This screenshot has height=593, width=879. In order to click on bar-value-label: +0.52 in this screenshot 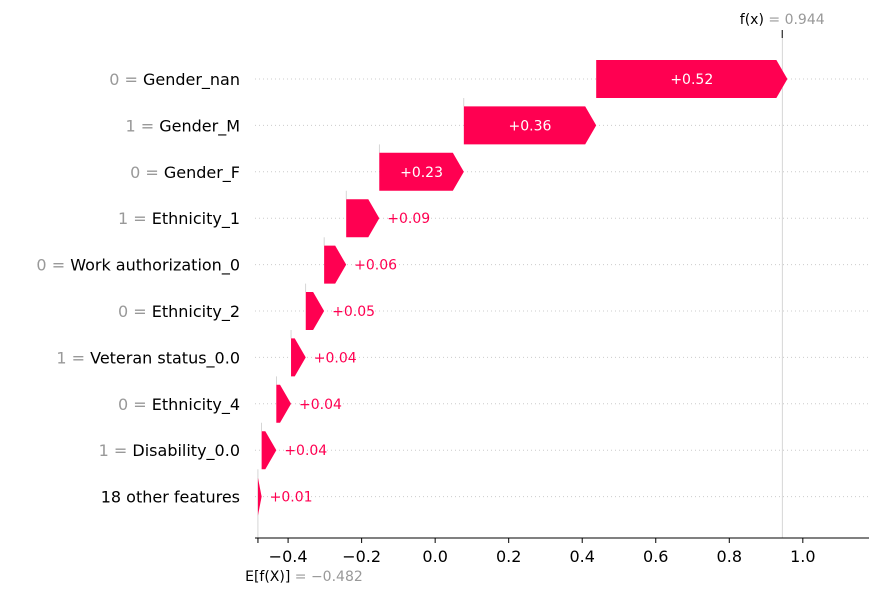, I will do `click(691, 80)`.